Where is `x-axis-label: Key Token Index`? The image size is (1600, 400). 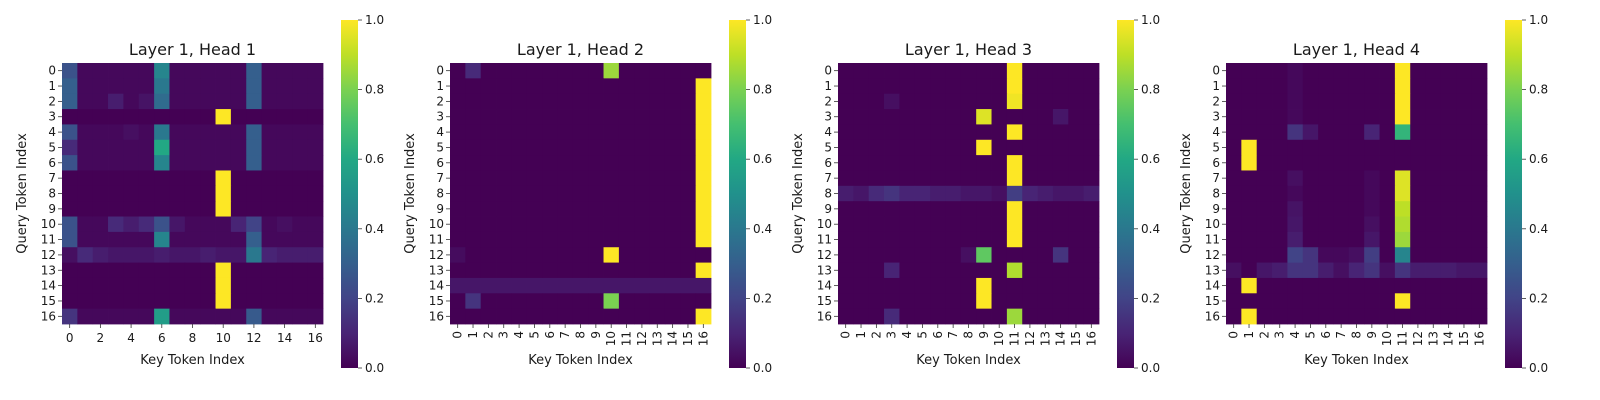 x-axis-label: Key Token Index is located at coordinates (1356, 360).